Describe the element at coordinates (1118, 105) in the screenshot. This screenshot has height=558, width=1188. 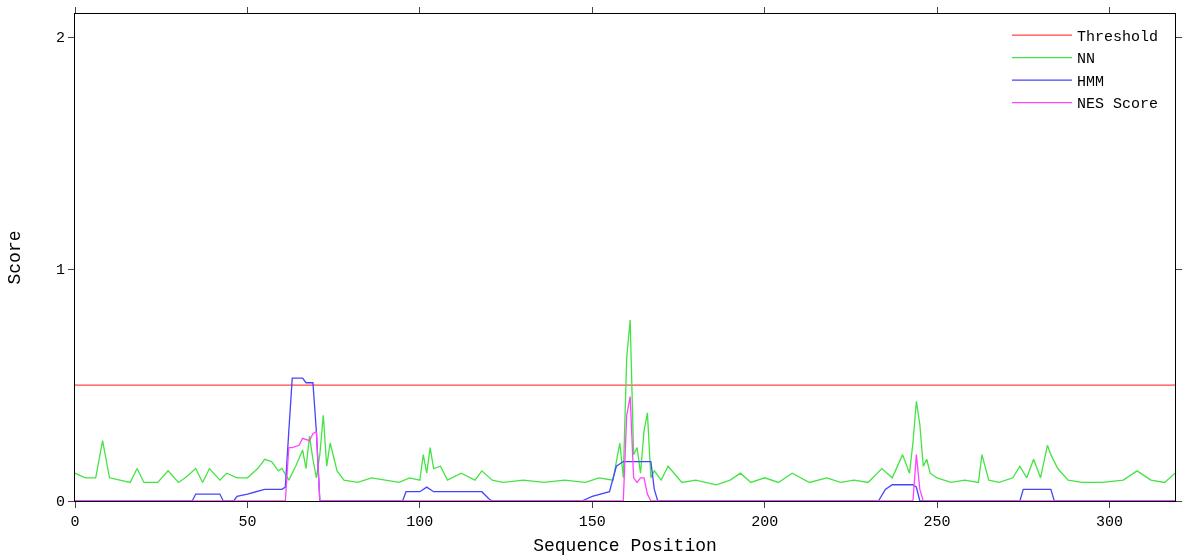
I see `legend-label: NES Score` at that location.